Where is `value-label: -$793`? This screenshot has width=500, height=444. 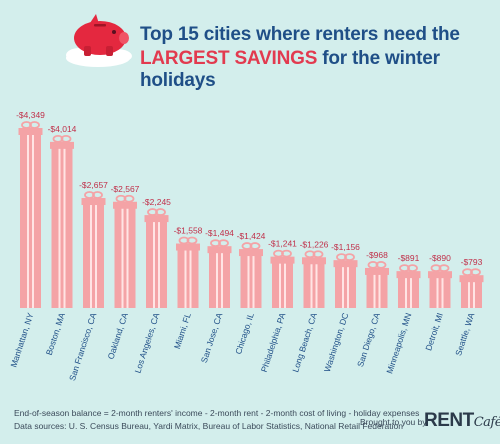
value-label: -$793 is located at coordinates (472, 262).